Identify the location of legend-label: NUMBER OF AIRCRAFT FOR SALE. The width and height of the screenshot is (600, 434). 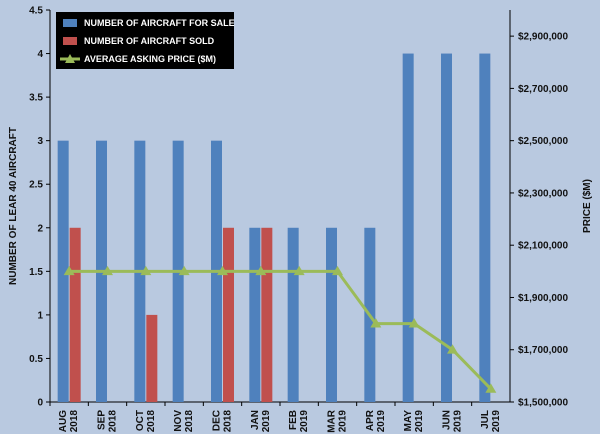
(159, 23).